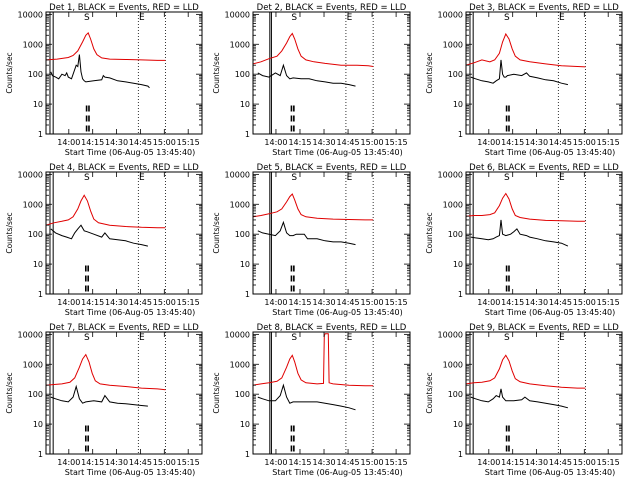 The image size is (640, 480). What do you see at coordinates (124, 168) in the screenshot?
I see `panel-title: Det 4, BLACK = Events, RED = LLD` at bounding box center [124, 168].